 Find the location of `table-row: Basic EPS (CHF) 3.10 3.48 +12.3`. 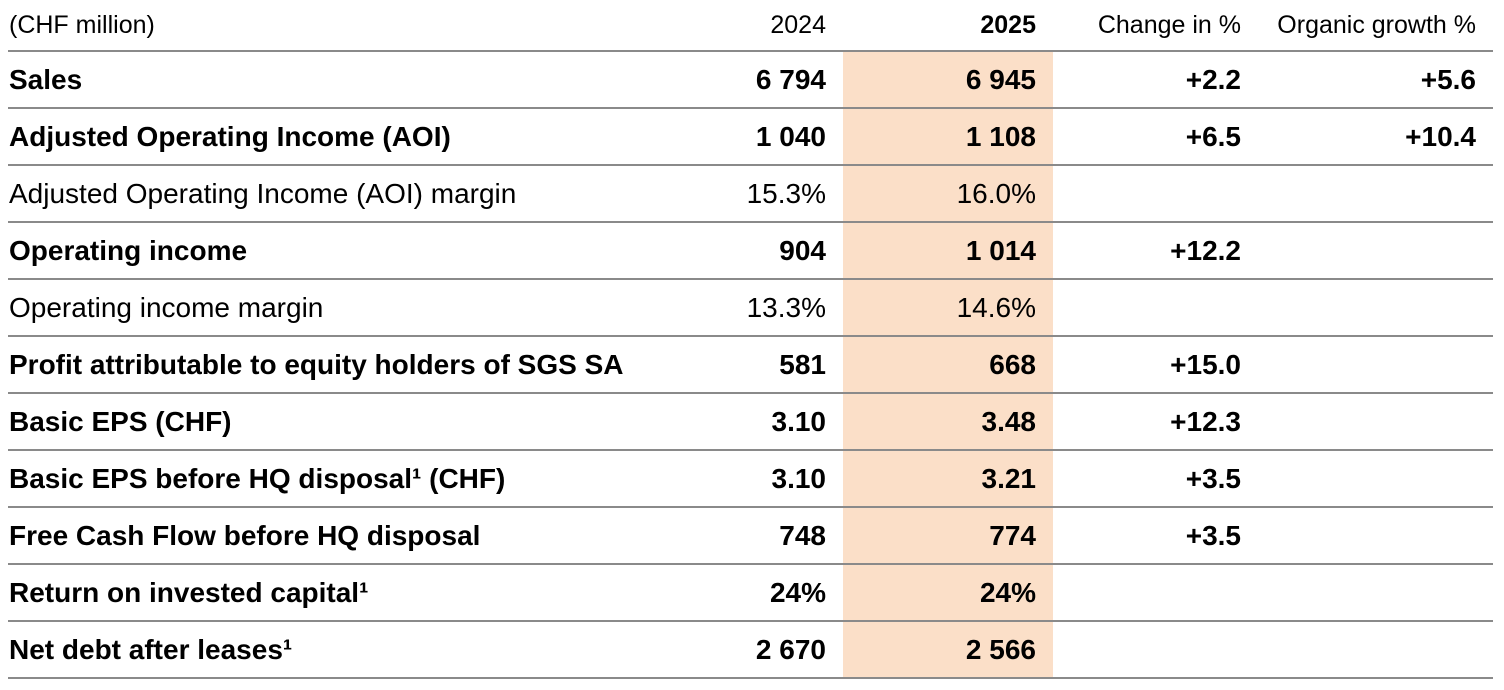

table-row: Basic EPS (CHF) 3.10 3.48 +12.3 is located at coordinates (750, 420).